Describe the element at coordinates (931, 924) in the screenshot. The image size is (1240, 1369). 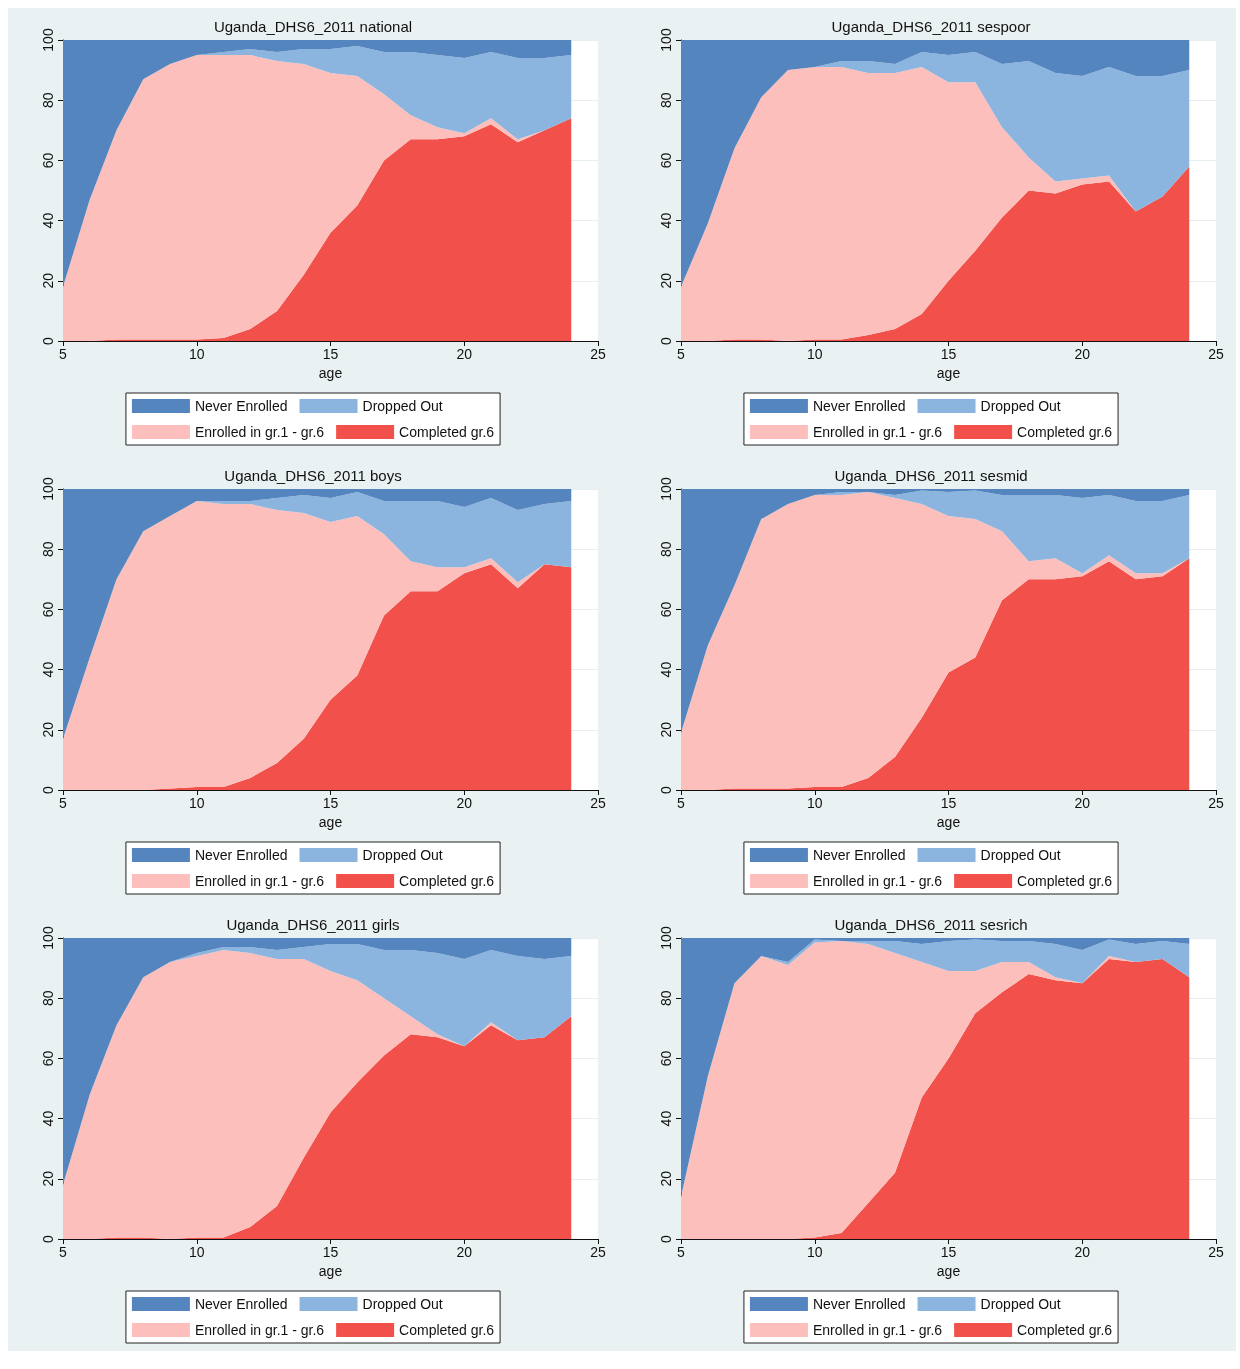
I see `chart-title: Uganda_DHS6_2011 sesrich` at that location.